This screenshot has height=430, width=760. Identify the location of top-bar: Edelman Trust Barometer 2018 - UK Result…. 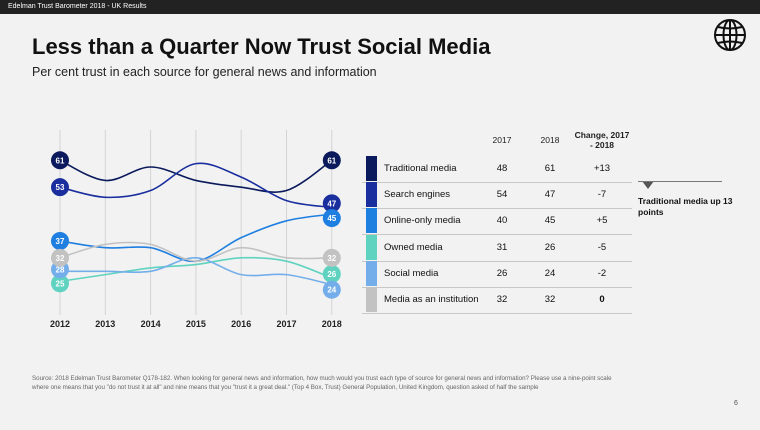
(380, 7).